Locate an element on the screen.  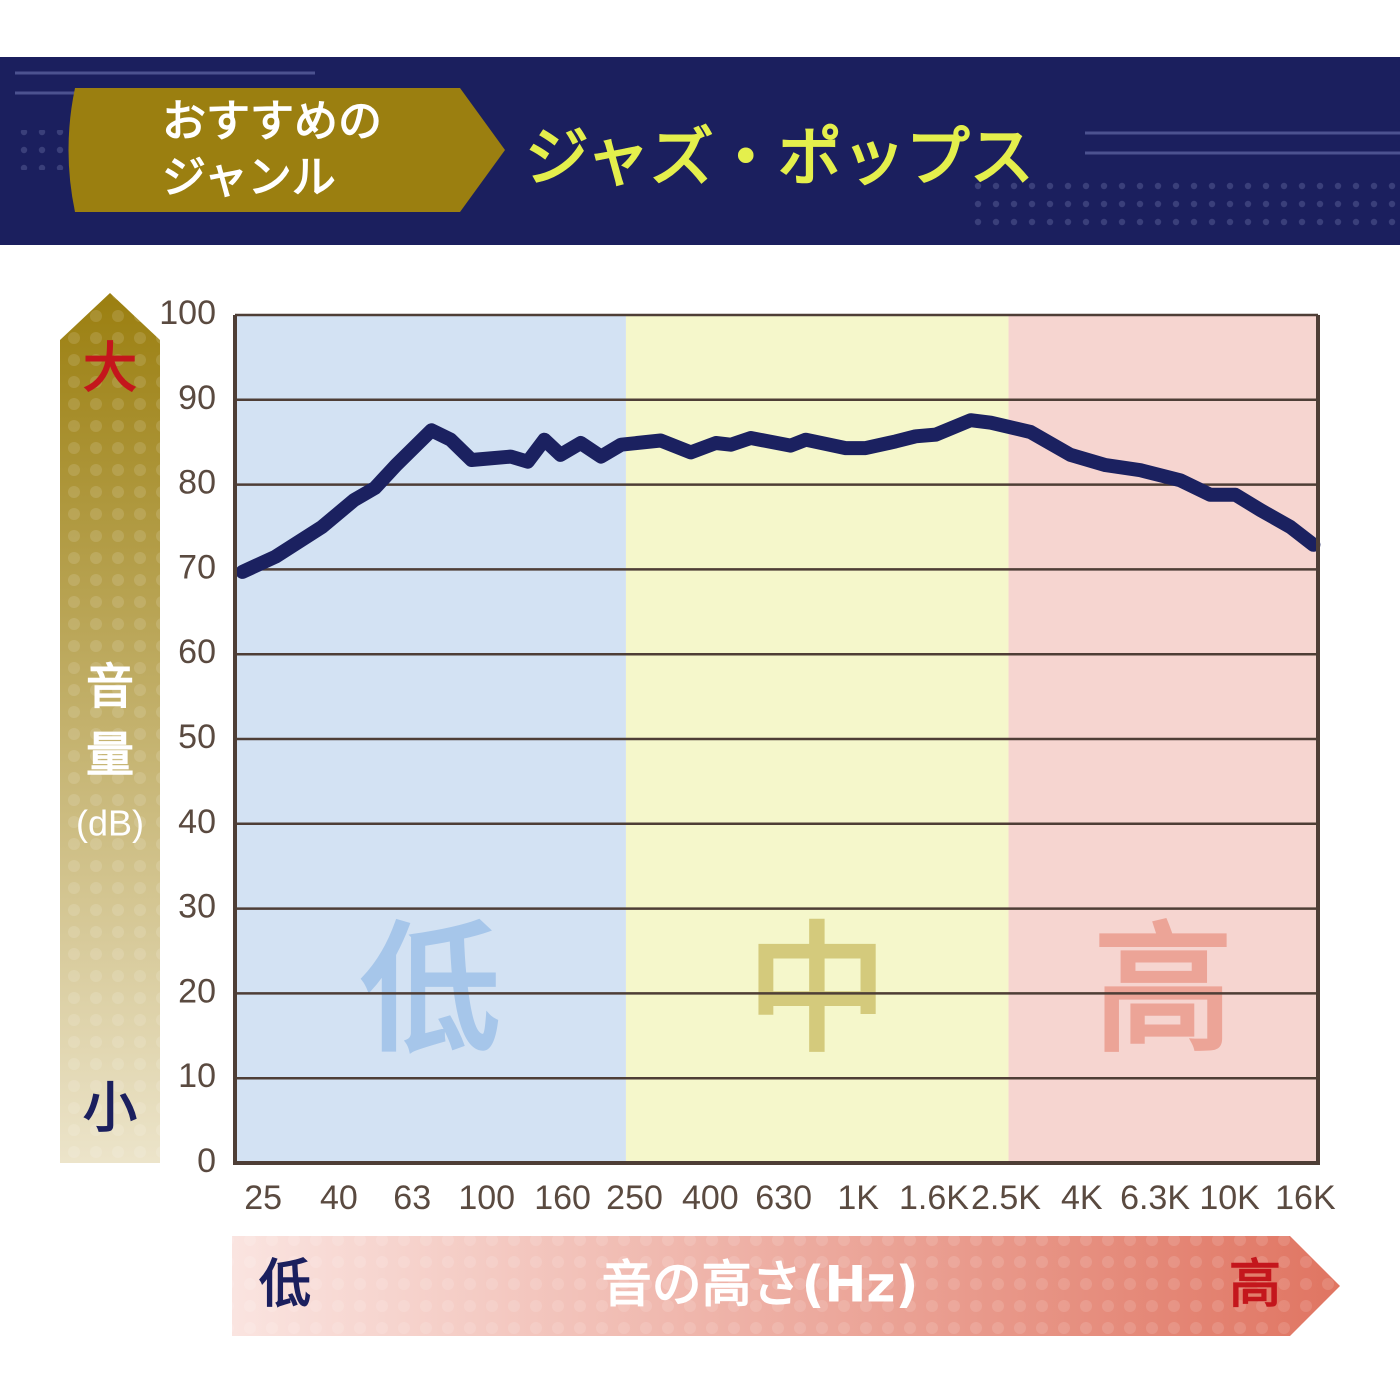
x-tick-label: 40 is located at coordinates (339, 1198).